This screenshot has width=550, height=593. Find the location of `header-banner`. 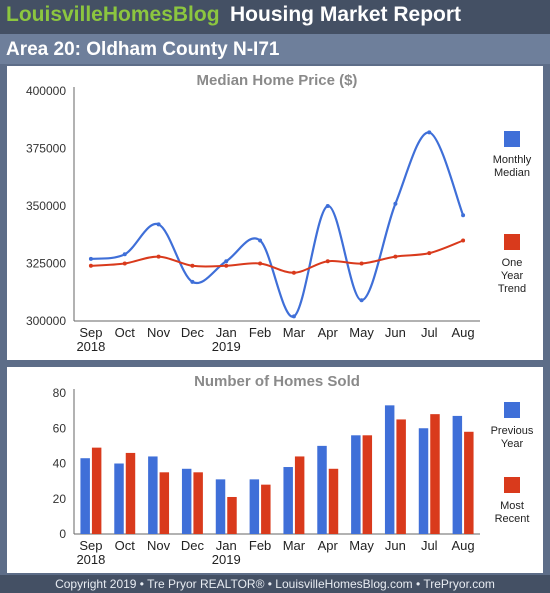

header-banner is located at coordinates (275, 17).